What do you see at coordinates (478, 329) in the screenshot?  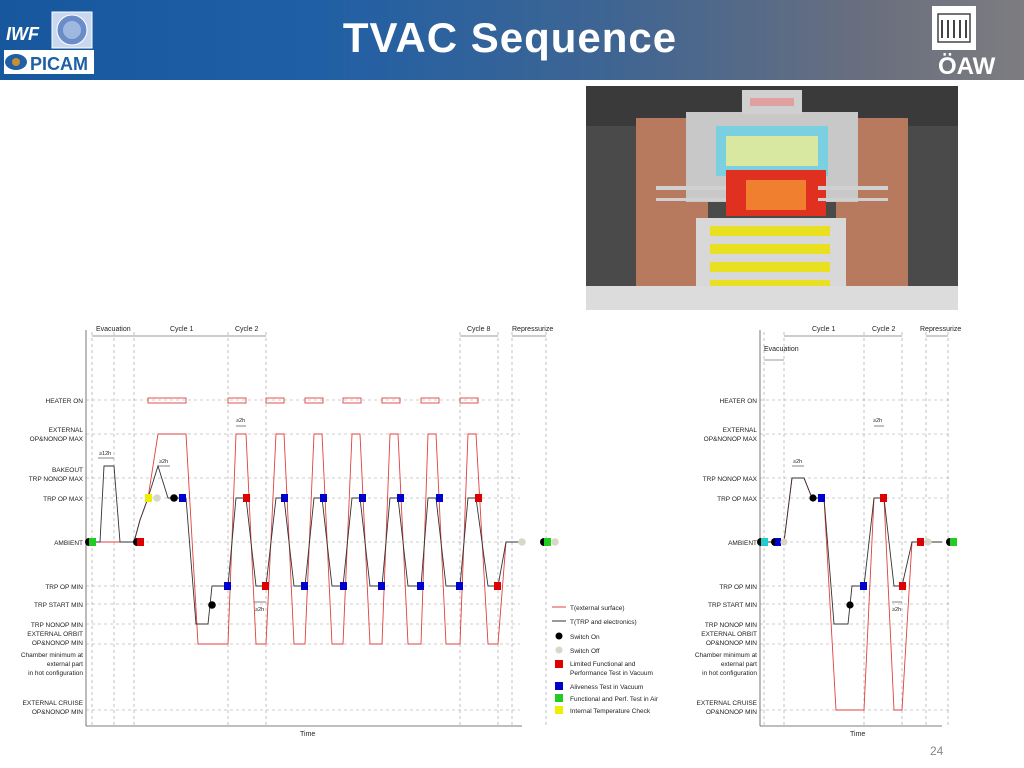 I see `phase-cycle-8: Cycle 8` at bounding box center [478, 329].